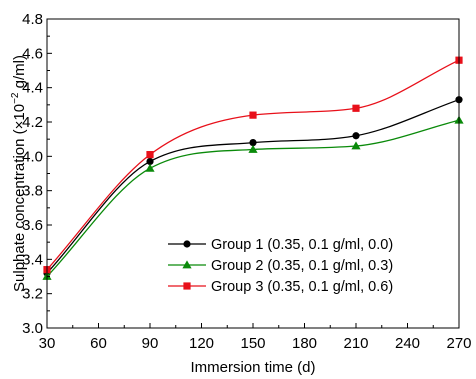 This screenshot has width=476, height=379. Describe the element at coordinates (302, 287) in the screenshot. I see `legend-label-3: Group 3 (0.35, 0.1 g/ml, 0.6)` at that location.